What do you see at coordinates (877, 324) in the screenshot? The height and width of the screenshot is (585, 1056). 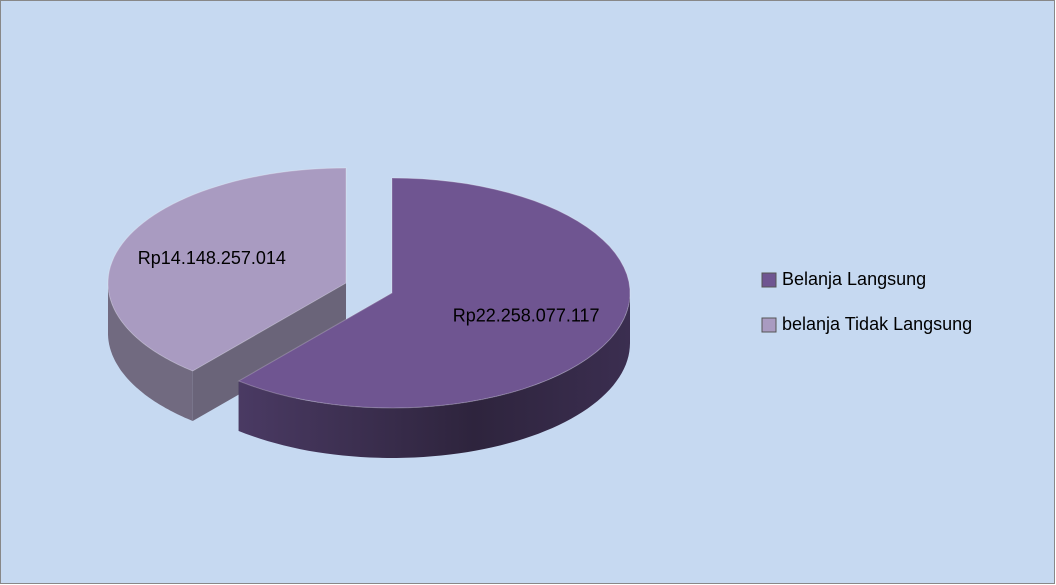 I see `legend-label: belanja Tidak Langsung` at bounding box center [877, 324].